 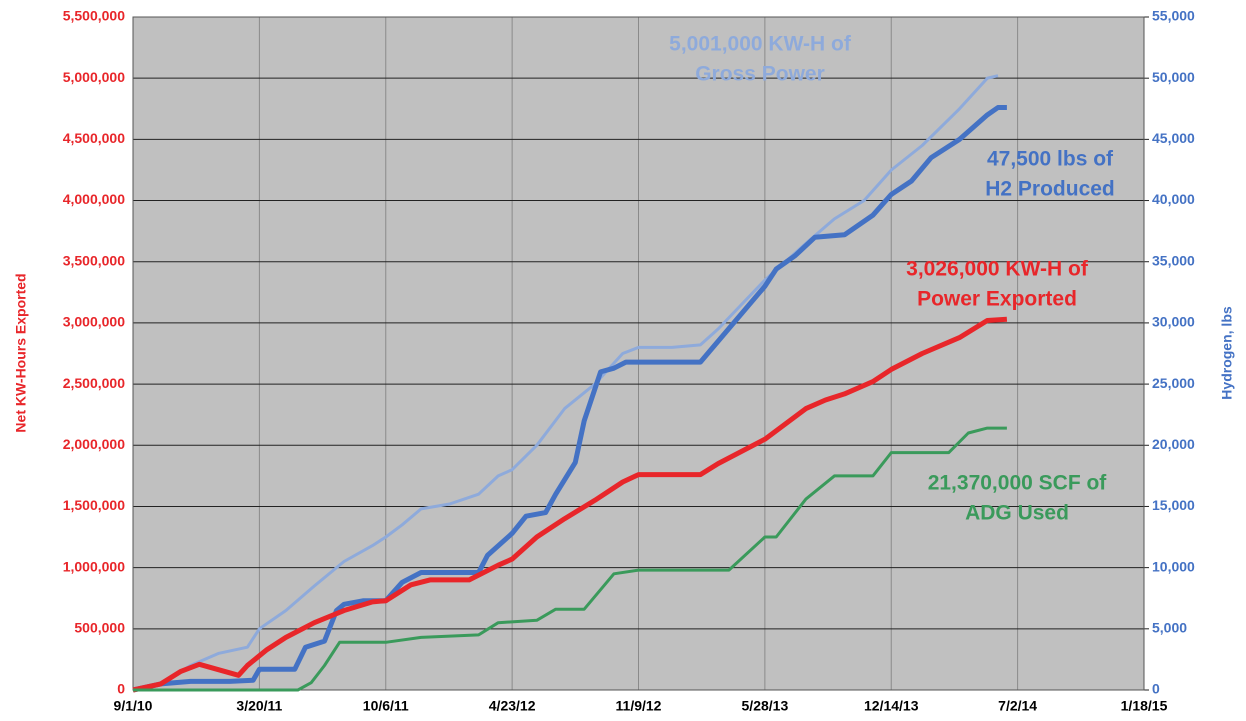 What do you see at coordinates (1017, 706) in the screenshot?
I see `x-tick-label: 7/2/14` at bounding box center [1017, 706].